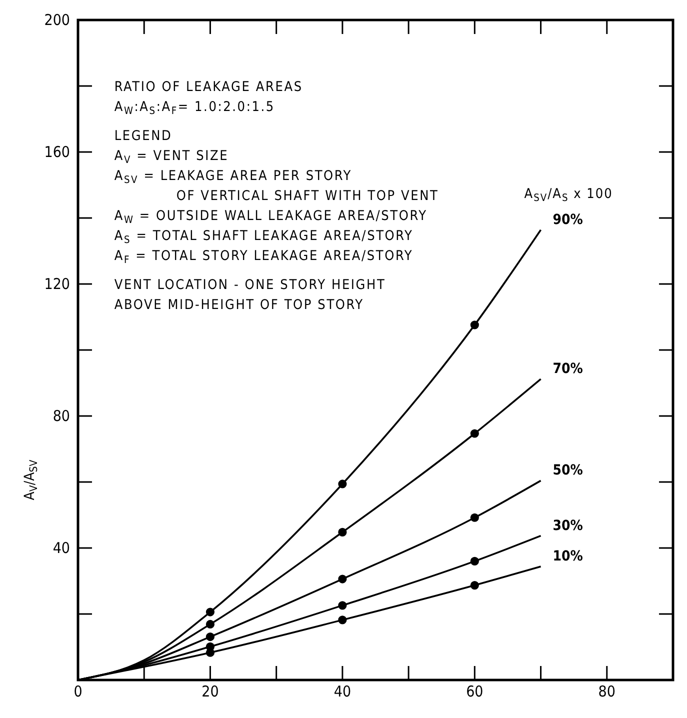  Describe the element at coordinates (78, 691) in the screenshot. I see `x-tick-label: 0` at that location.